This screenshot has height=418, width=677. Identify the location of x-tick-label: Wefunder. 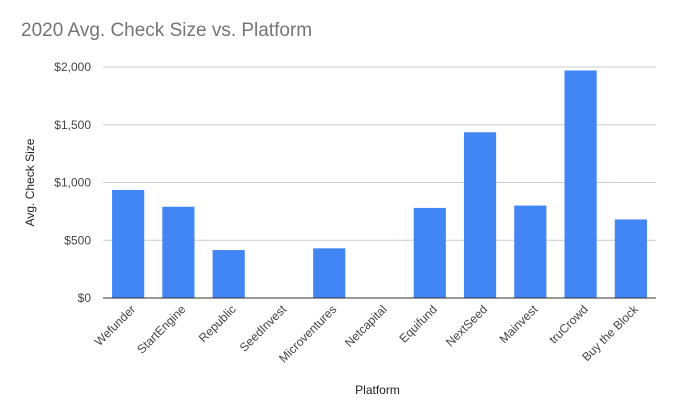
(115, 325).